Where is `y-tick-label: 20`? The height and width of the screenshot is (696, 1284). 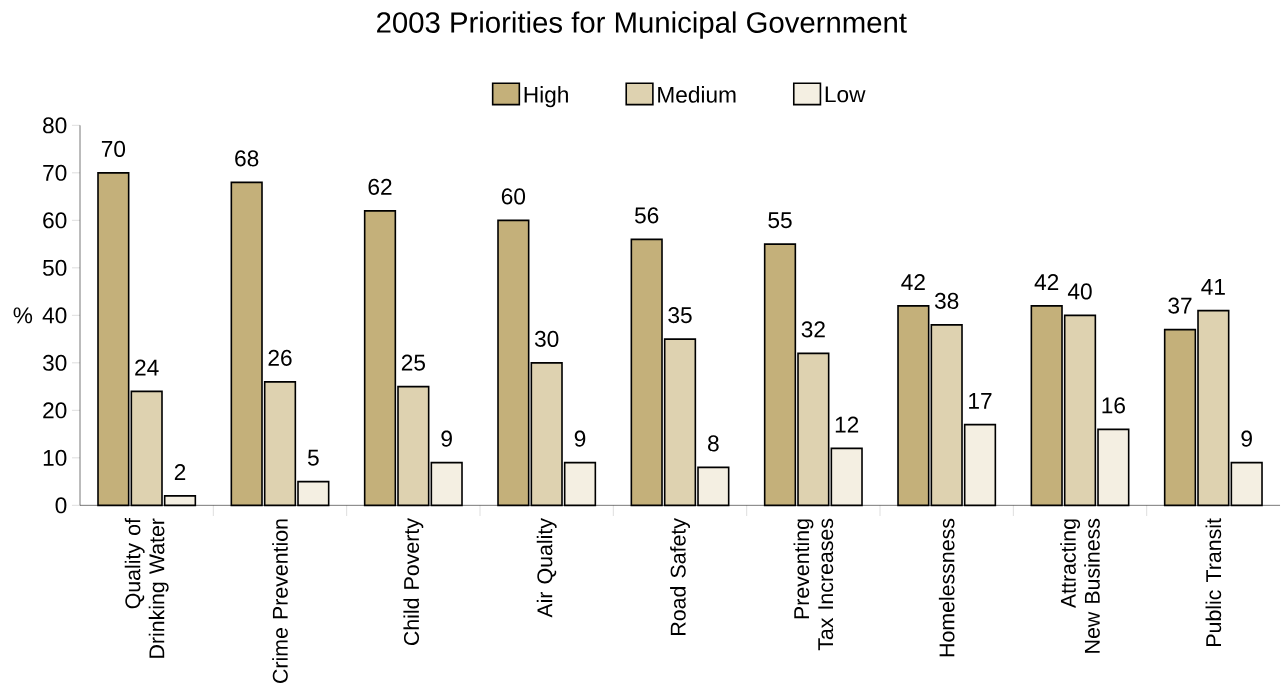 y-tick-label: 20 is located at coordinates (55, 410).